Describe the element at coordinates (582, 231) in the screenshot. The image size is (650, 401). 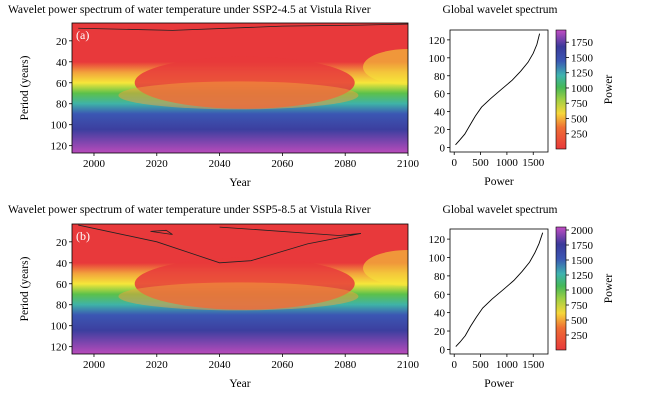
I see `colorbar-tick-label: 2000` at that location.